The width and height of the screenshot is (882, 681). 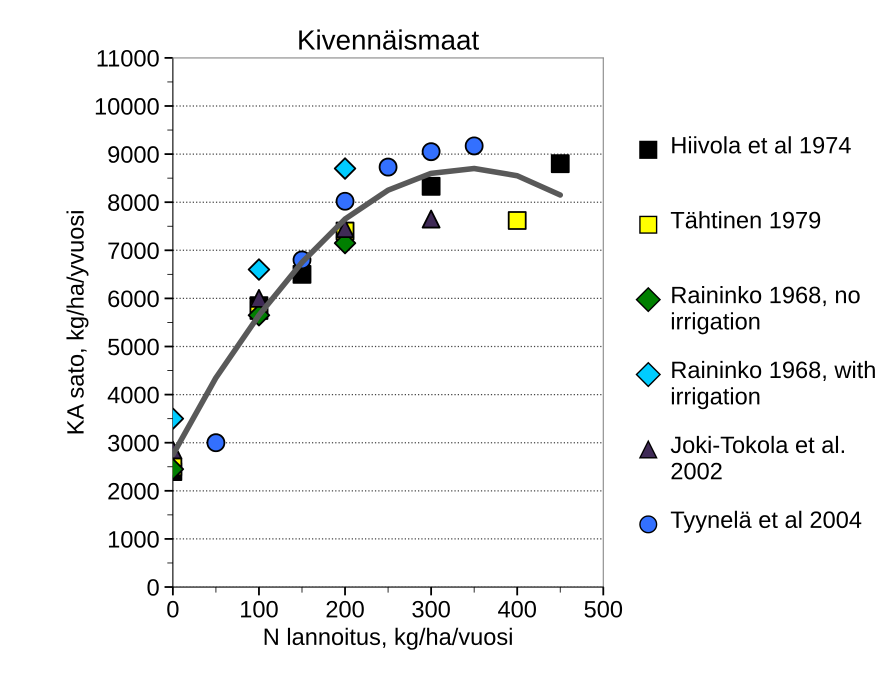 I want to click on y-tick-label: 1000, so click(x=133, y=539).